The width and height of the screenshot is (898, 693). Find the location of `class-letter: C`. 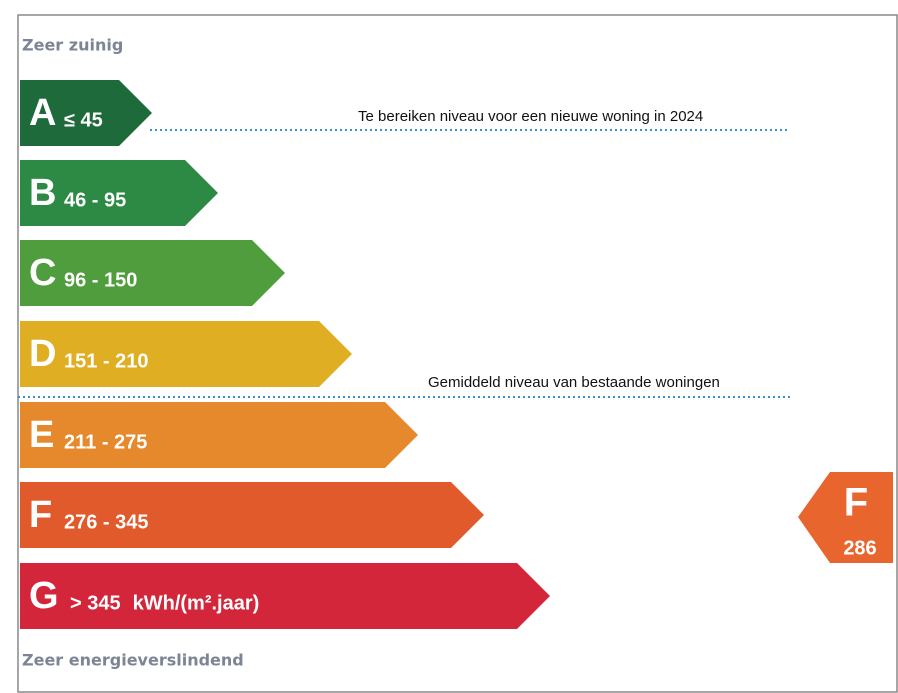

class-letter: C is located at coordinates (42, 273).